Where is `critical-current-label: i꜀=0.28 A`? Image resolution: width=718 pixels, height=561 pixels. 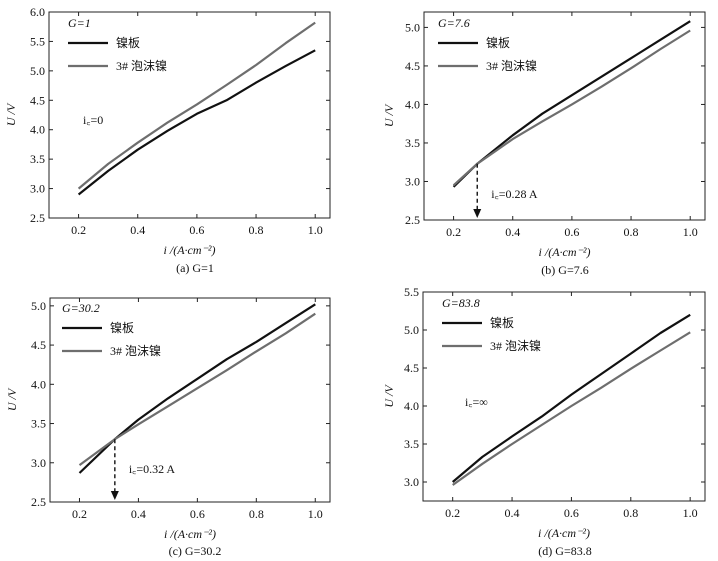 critical-current-label: i꜀=0.28 A is located at coordinates (514, 194).